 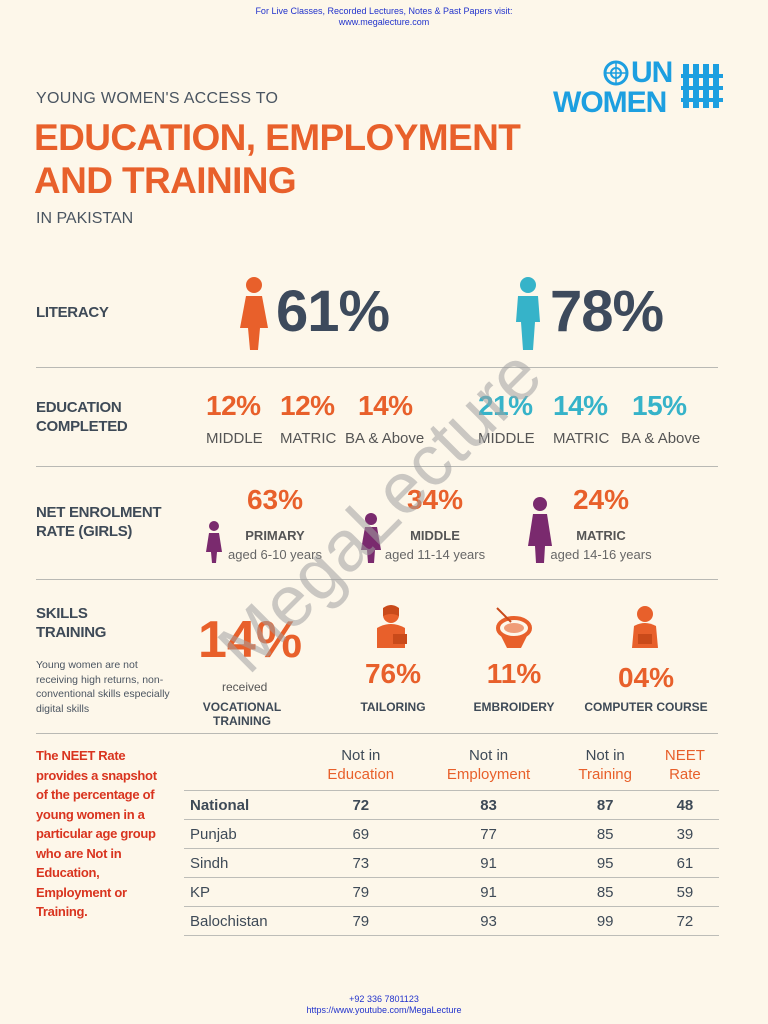 I want to click on enrol-primary-age: aged 6-10 years, so click(x=275, y=554).